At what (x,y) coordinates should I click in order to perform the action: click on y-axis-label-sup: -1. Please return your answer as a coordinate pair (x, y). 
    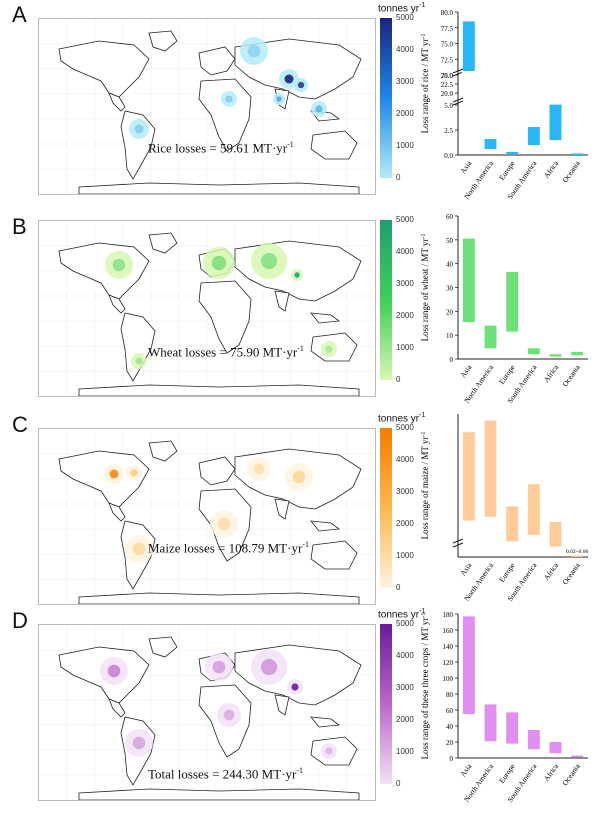
    Looking at the image, I should click on (424, 434).